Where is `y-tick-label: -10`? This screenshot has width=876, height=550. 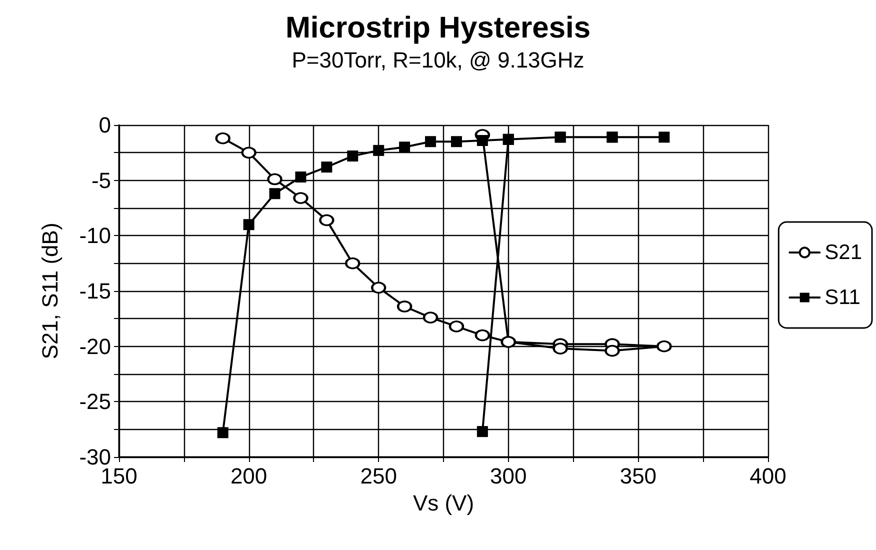
y-tick-label: -10 is located at coordinates (95, 235).